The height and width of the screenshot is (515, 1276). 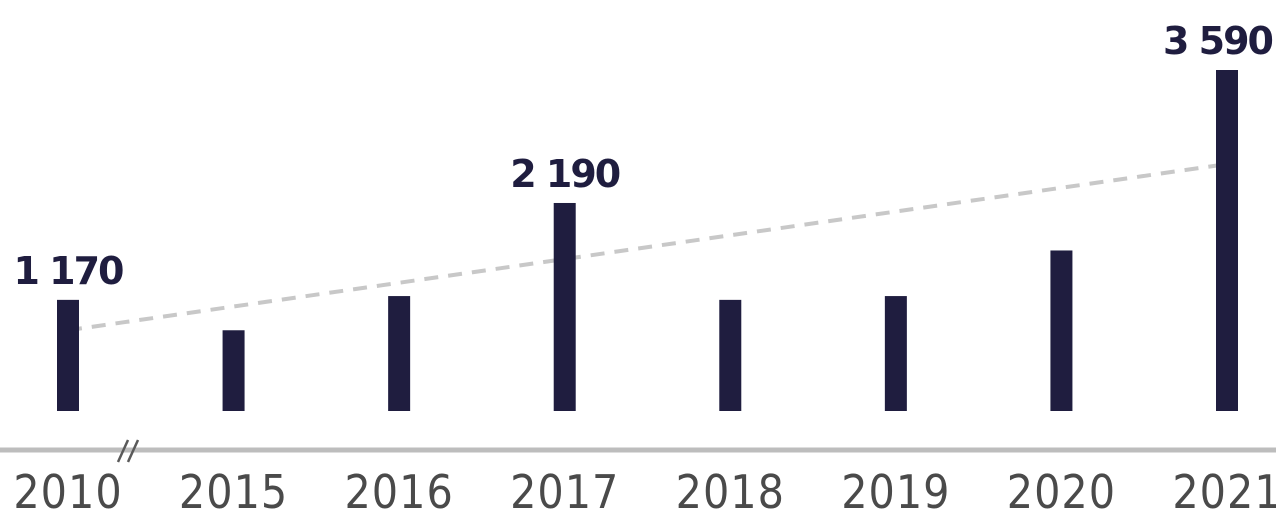 What do you see at coordinates (67, 490) in the screenshot?
I see `x-tick-label-2010: 2010` at bounding box center [67, 490].